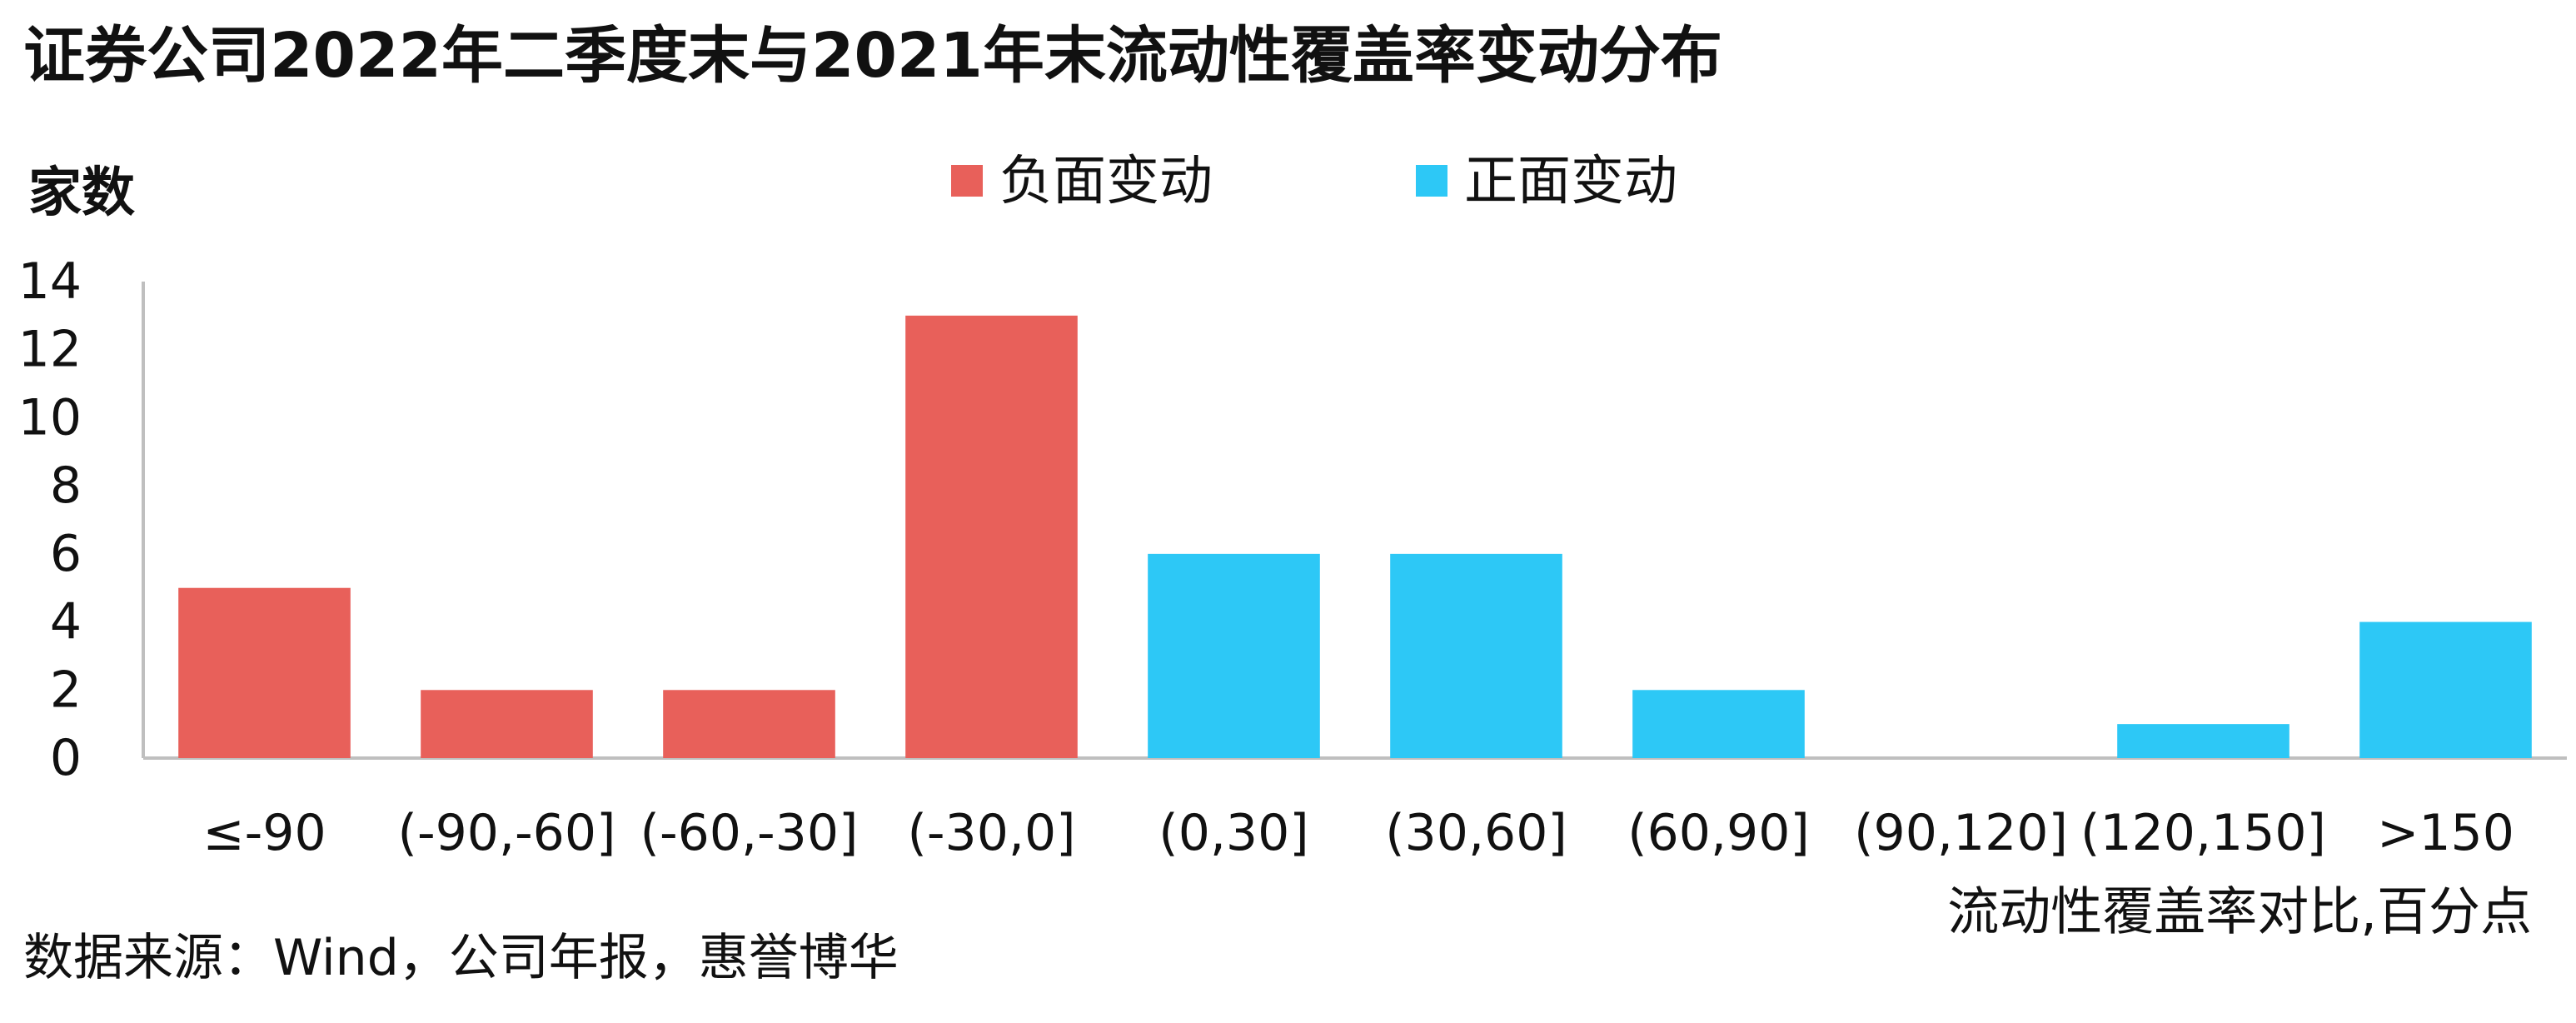  What do you see at coordinates (1106, 181) in the screenshot?
I see `legend-label: 负面变动` at bounding box center [1106, 181].